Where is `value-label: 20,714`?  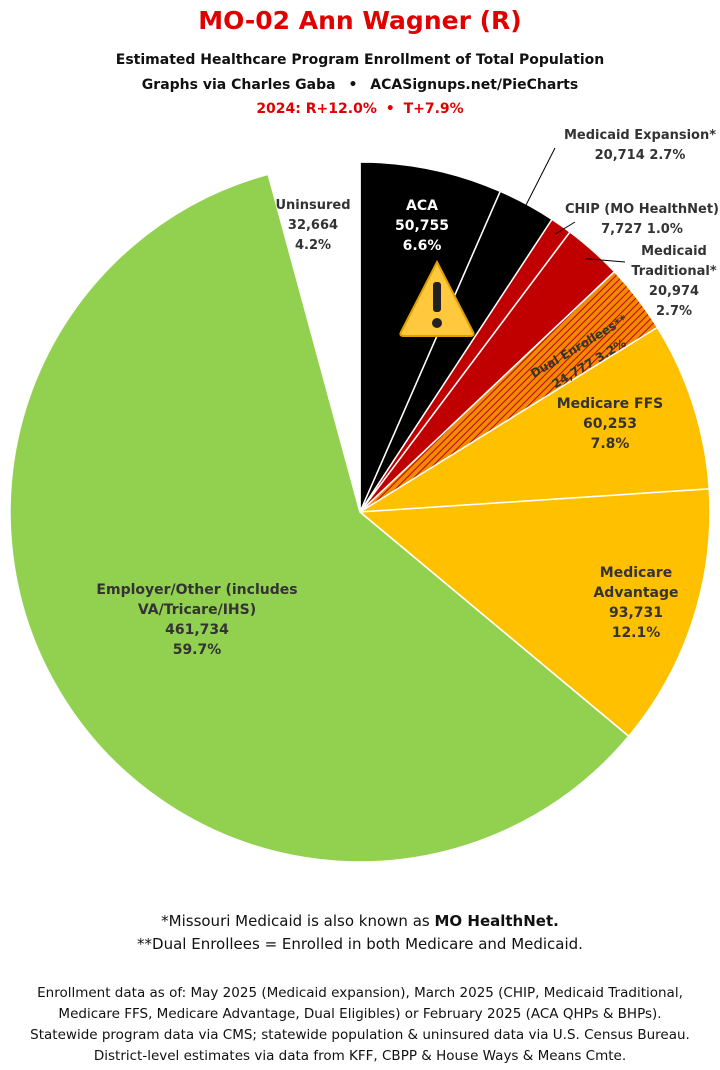 value-label: 20,714 is located at coordinates (619, 155).